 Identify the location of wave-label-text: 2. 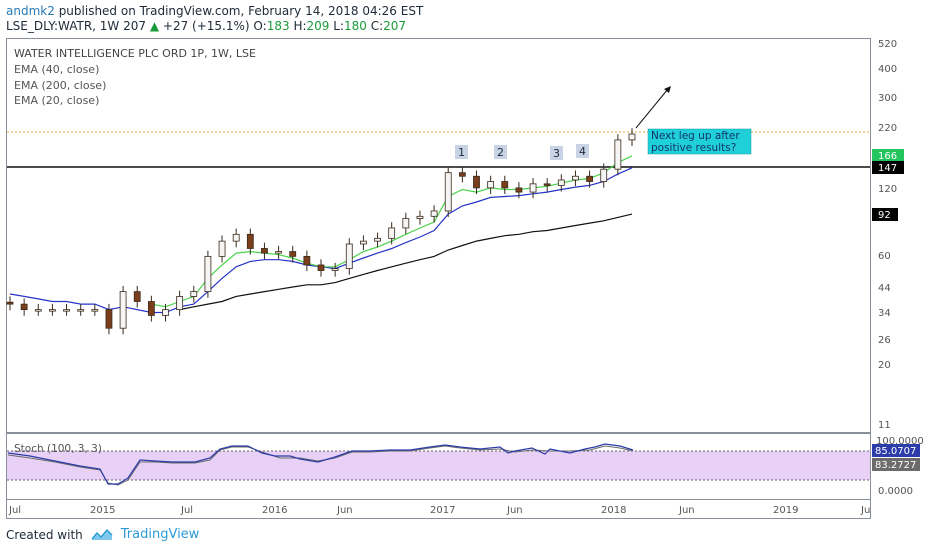
(500, 152).